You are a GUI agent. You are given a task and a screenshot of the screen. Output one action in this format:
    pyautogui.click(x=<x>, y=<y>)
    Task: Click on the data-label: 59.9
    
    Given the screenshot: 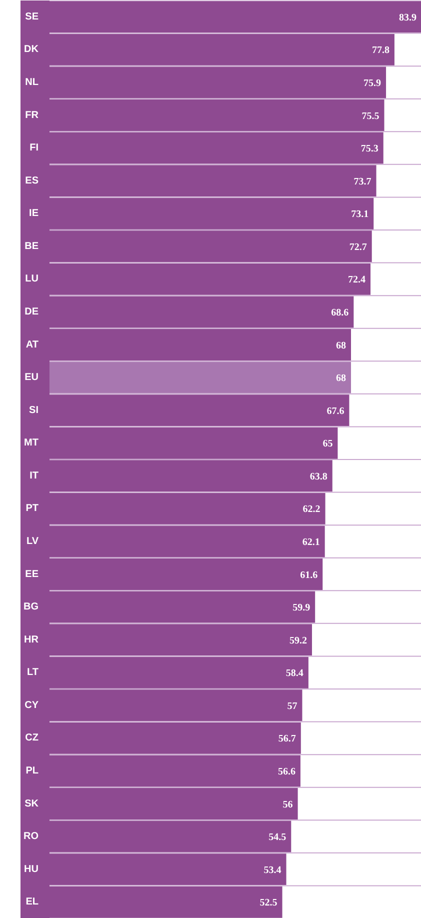 What is the action you would take?
    pyautogui.click(x=301, y=608)
    